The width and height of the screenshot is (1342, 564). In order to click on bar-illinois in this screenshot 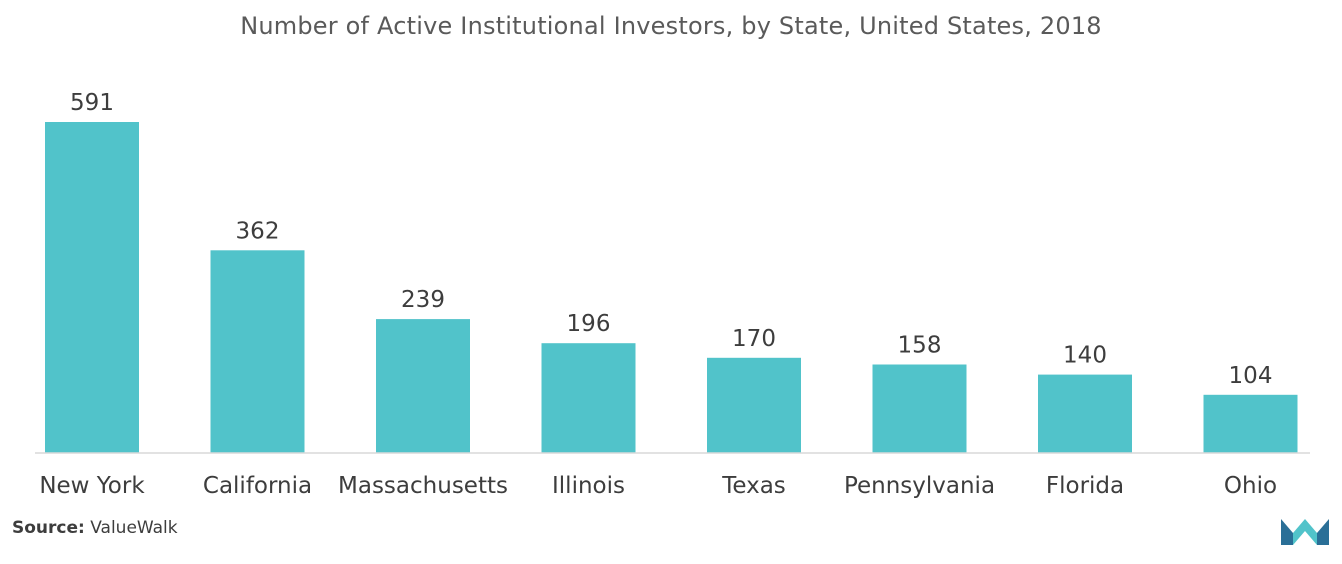, I will do `click(588, 398)`.